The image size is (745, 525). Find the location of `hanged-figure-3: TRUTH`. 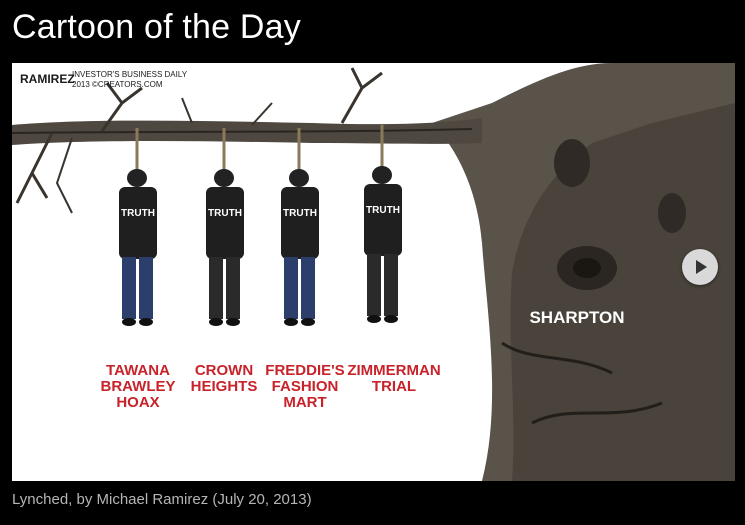

hanged-figure-3: TRUTH is located at coordinates (300, 227).